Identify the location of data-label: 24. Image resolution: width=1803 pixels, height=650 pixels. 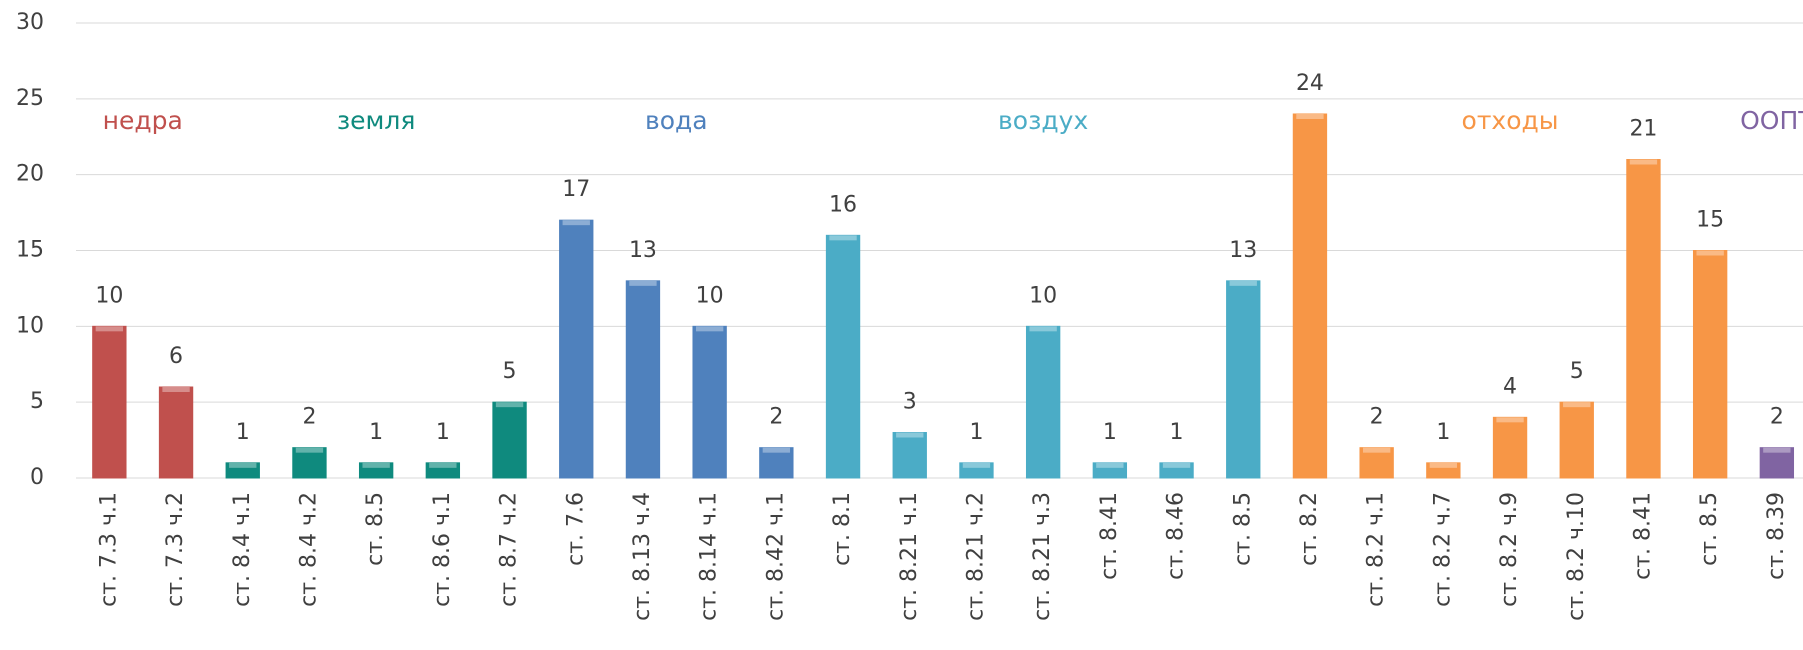
(1310, 83).